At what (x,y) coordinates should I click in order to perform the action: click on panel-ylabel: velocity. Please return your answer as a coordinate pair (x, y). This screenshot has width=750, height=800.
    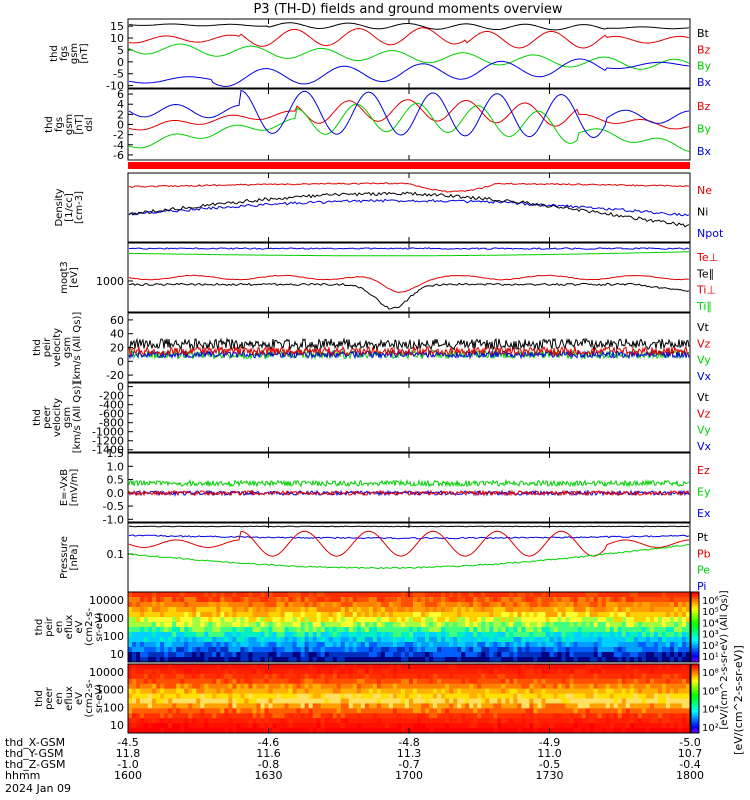
    Looking at the image, I should click on (57, 417).